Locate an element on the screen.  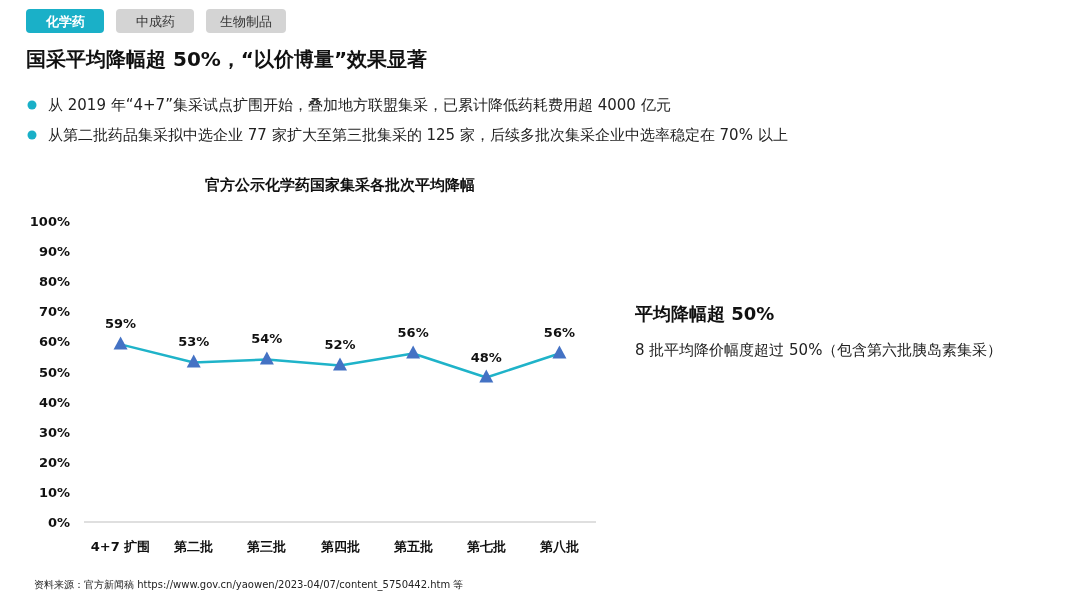
chart-title: 官方公示化学药国家集采各批次平均降幅 is located at coordinates (340, 185).